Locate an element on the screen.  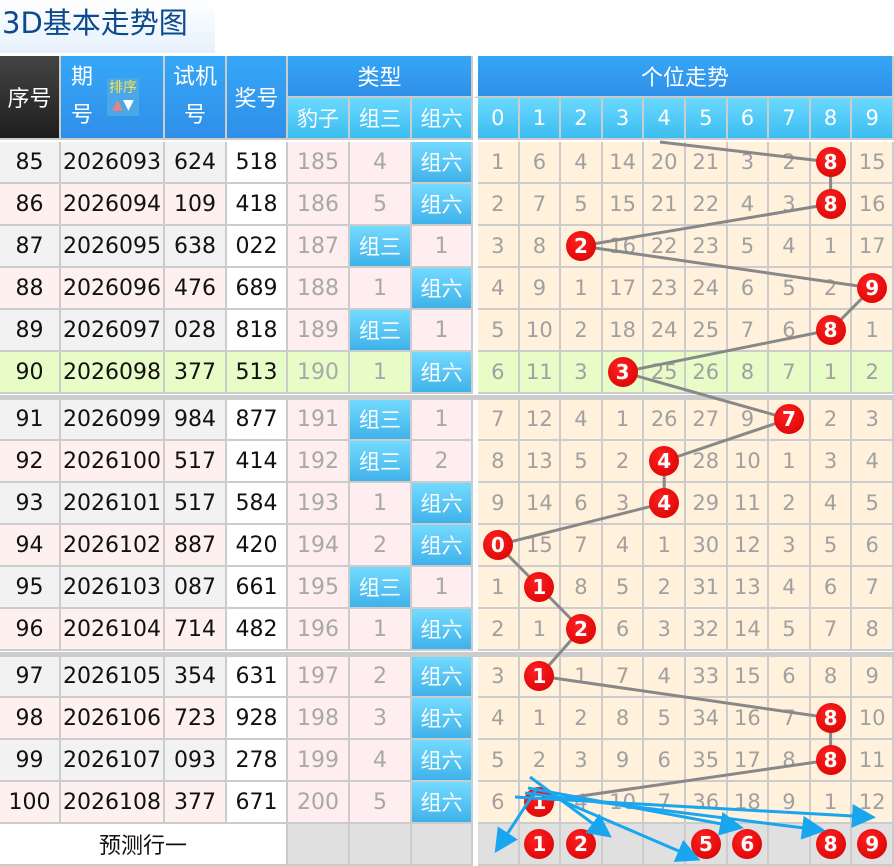
trend-cell: 29 is located at coordinates (707, 504).